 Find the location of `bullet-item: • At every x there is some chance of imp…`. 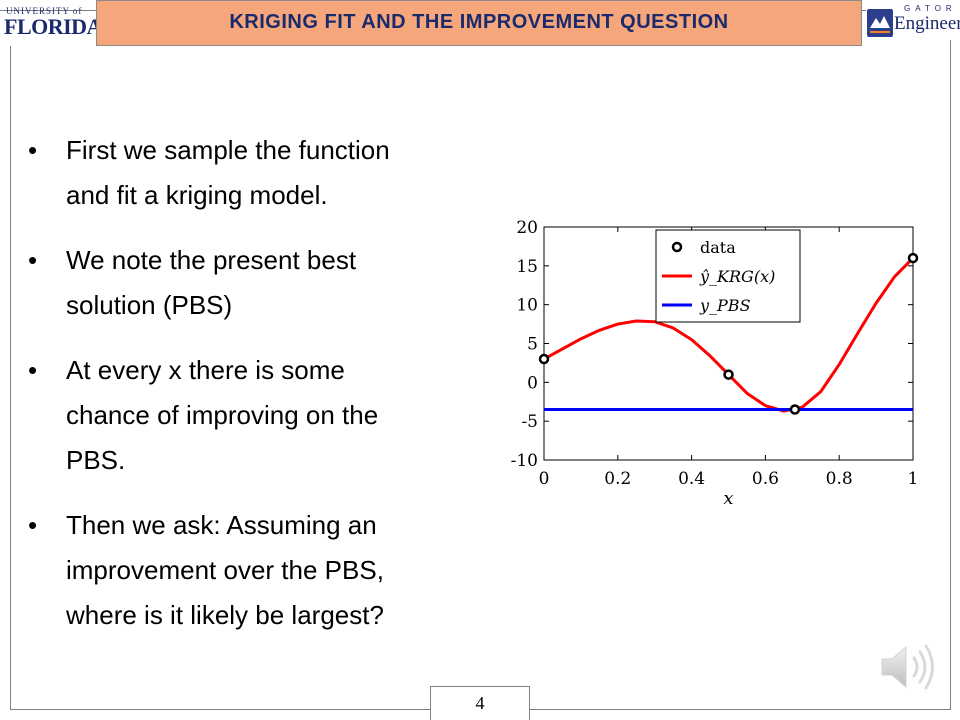

bullet-item: • At every x there is some chance of imp… is located at coordinates (253, 415).